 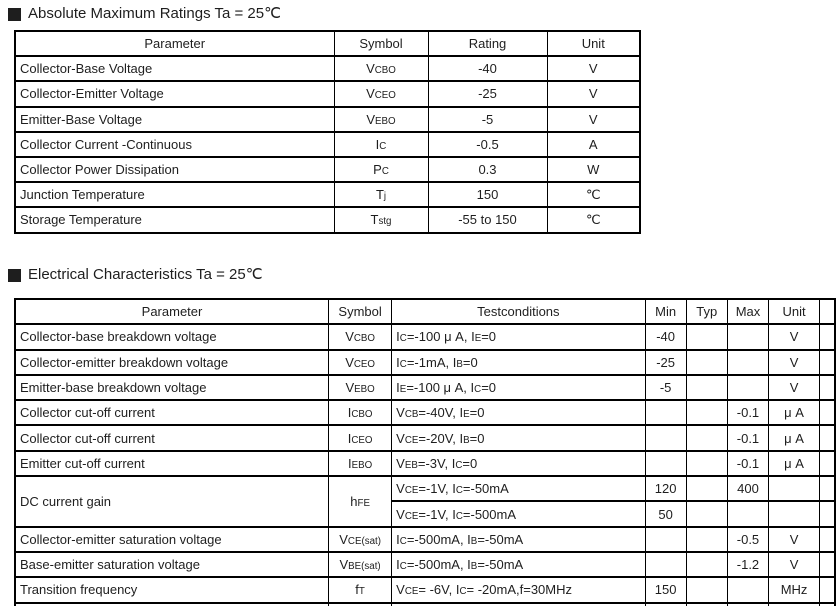 I want to click on table-row: Storage Temperature Tstg -55 to 150 ℃, so click(x=327, y=220).